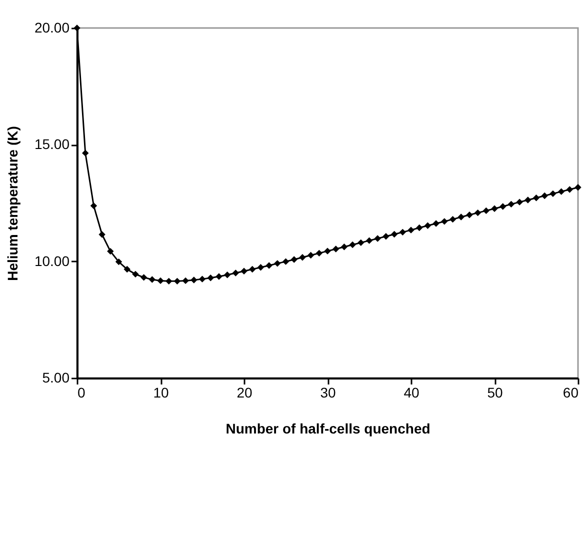 The height and width of the screenshot is (539, 588). What do you see at coordinates (56, 378) in the screenshot?
I see `y-tick-label: 5.00` at bounding box center [56, 378].